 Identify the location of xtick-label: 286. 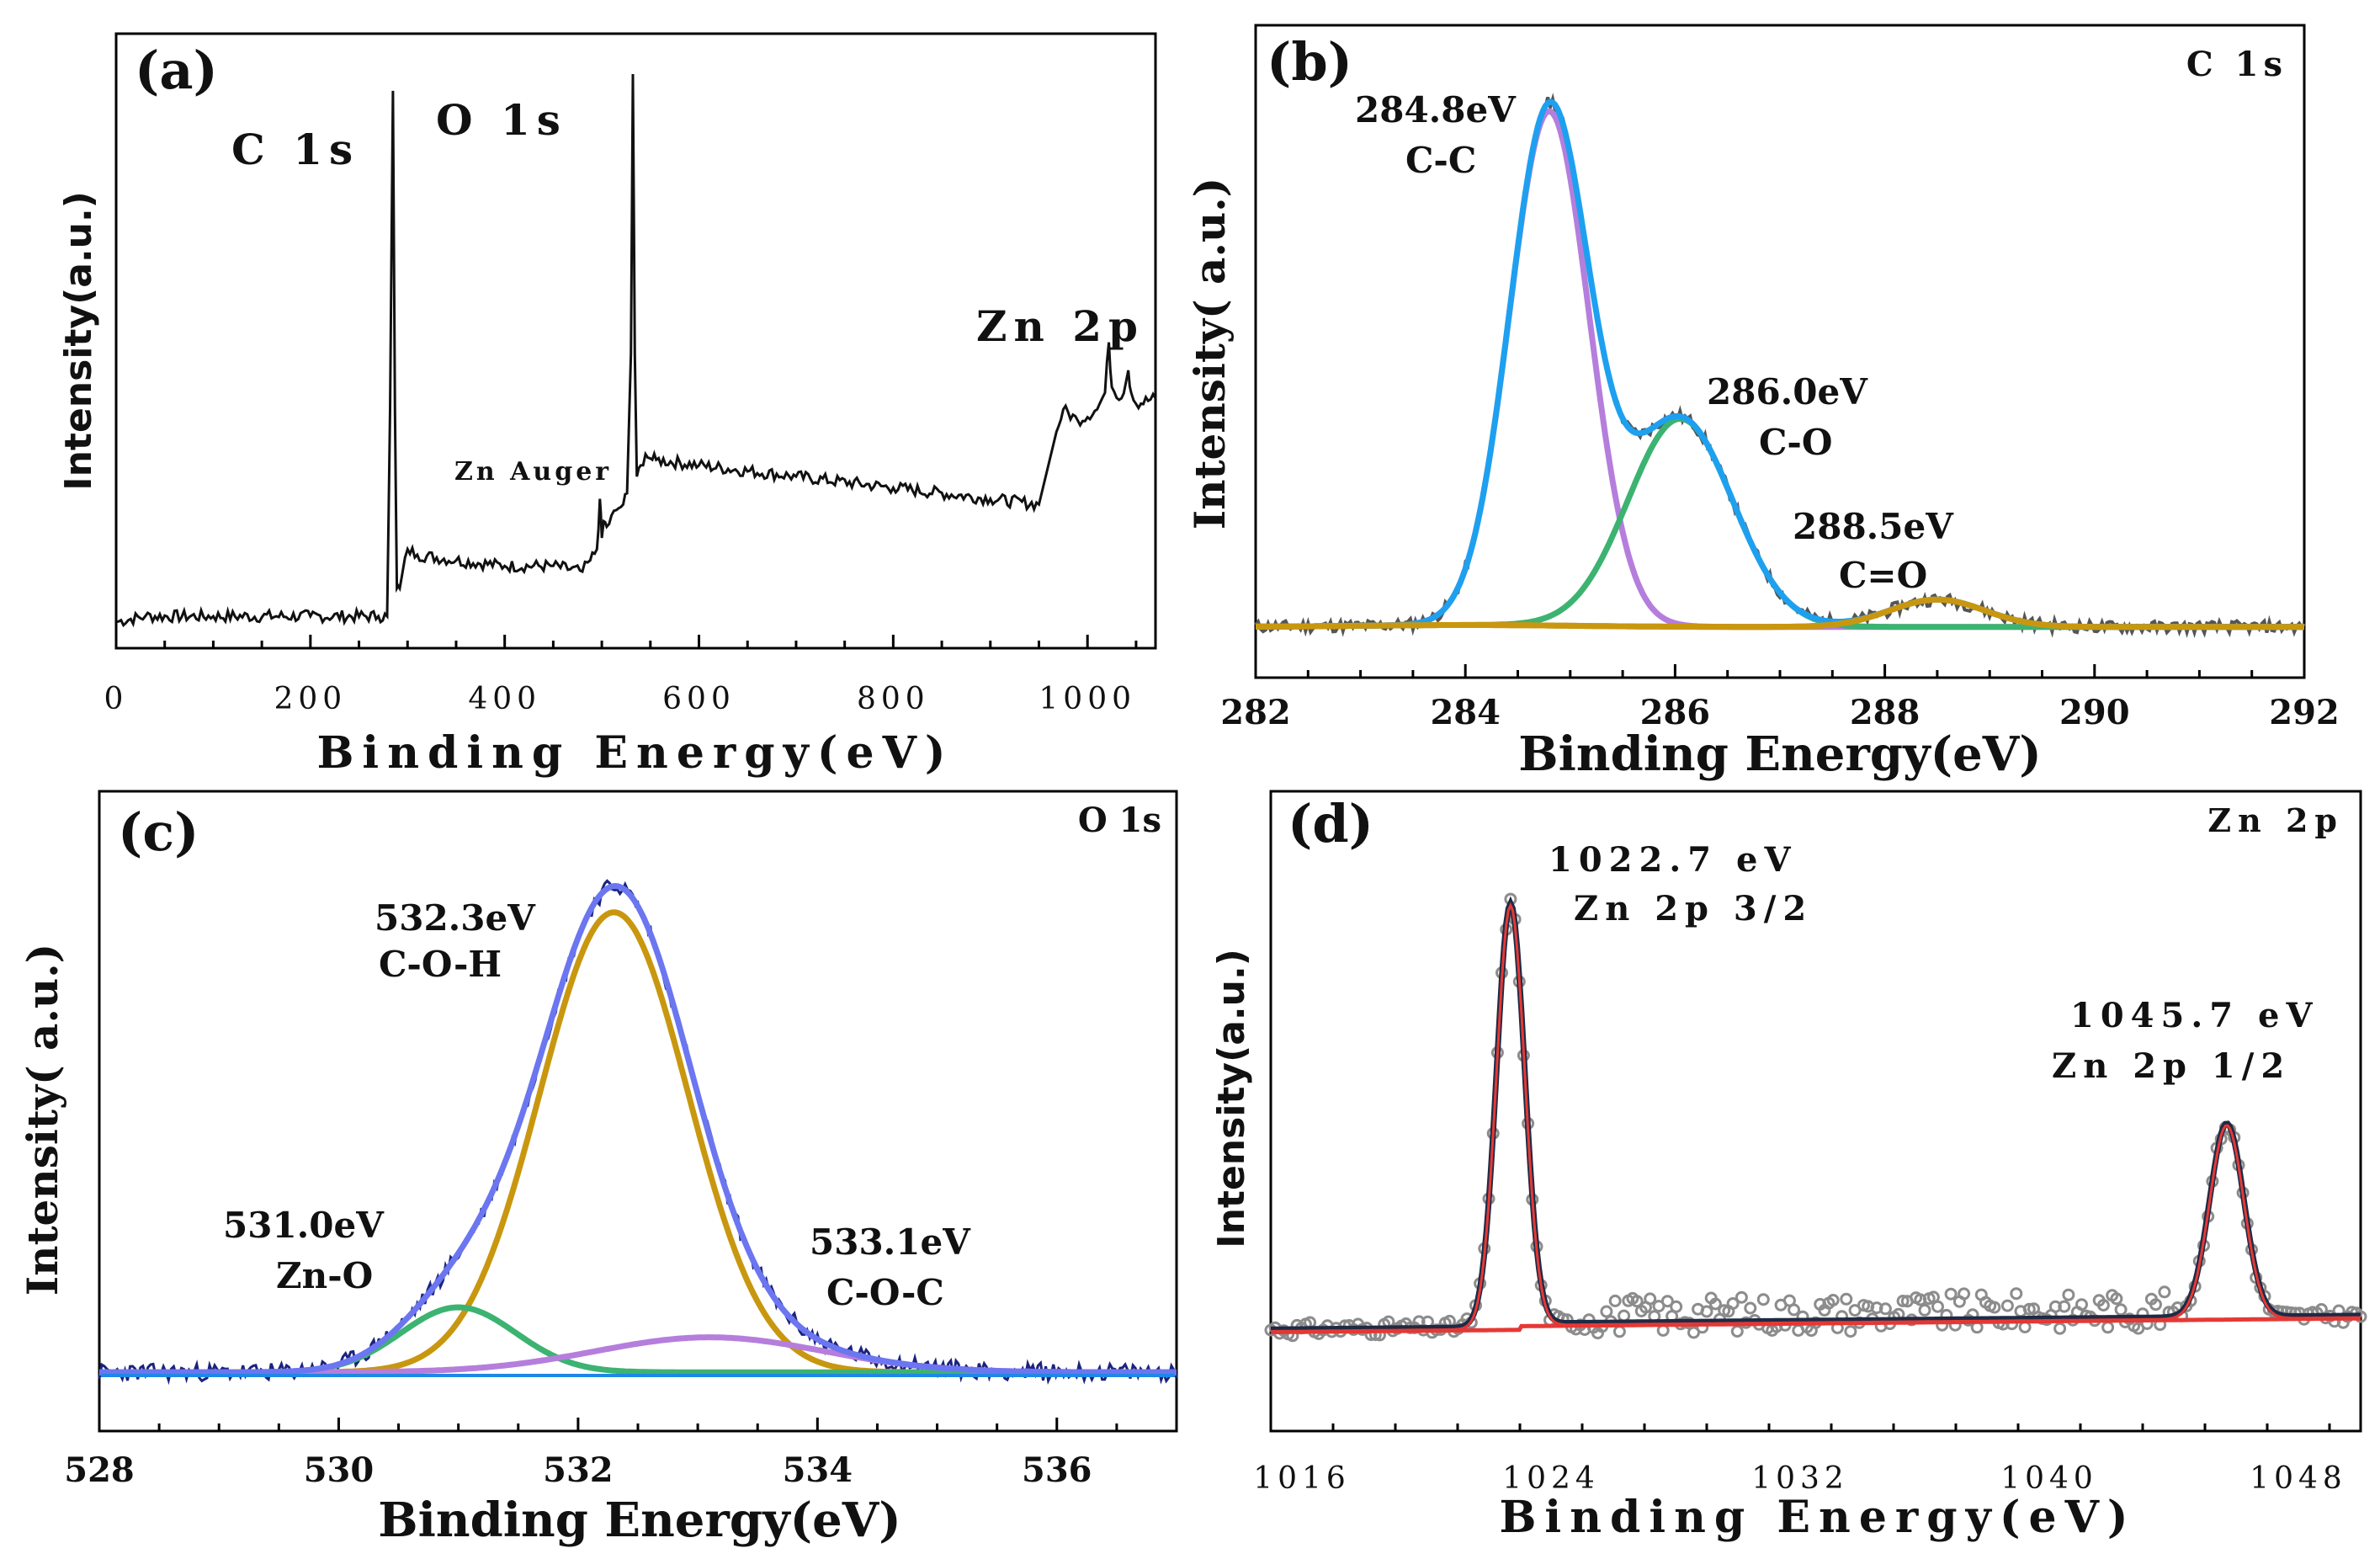
(1675, 713).